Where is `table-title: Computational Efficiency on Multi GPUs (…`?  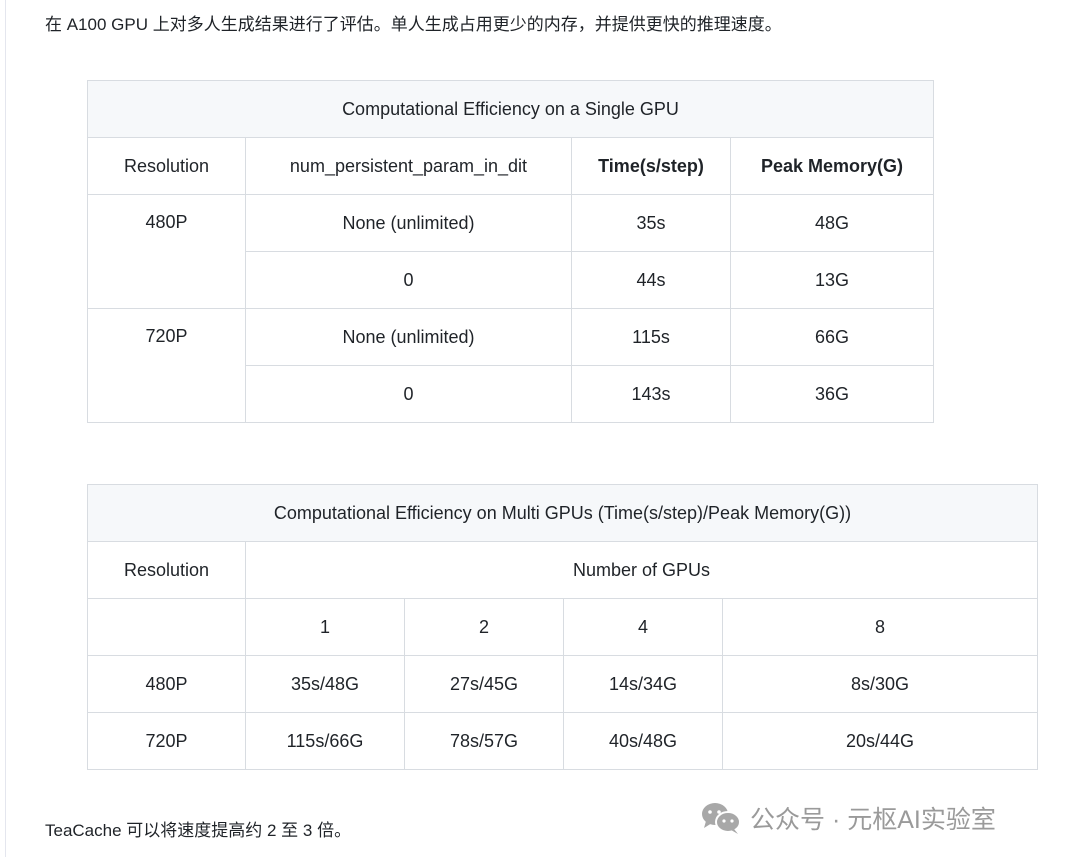
table-title: Computational Efficiency on Multi GPUs (… is located at coordinates (562, 513).